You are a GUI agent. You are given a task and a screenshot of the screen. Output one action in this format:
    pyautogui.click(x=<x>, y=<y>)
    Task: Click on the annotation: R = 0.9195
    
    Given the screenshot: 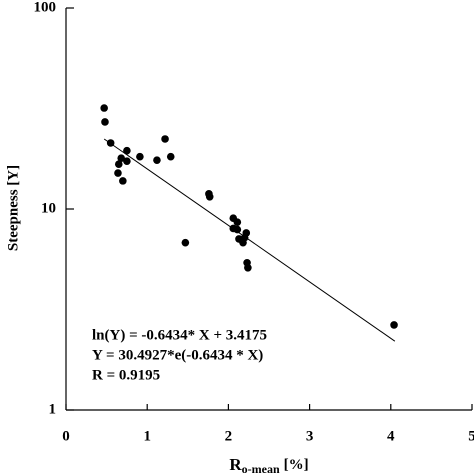 What is the action you would take?
    pyautogui.click(x=126, y=375)
    